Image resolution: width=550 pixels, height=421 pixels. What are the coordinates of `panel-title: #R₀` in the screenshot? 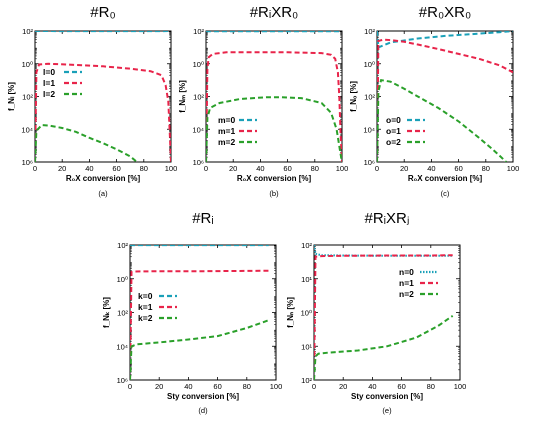 It's located at (102, 12).